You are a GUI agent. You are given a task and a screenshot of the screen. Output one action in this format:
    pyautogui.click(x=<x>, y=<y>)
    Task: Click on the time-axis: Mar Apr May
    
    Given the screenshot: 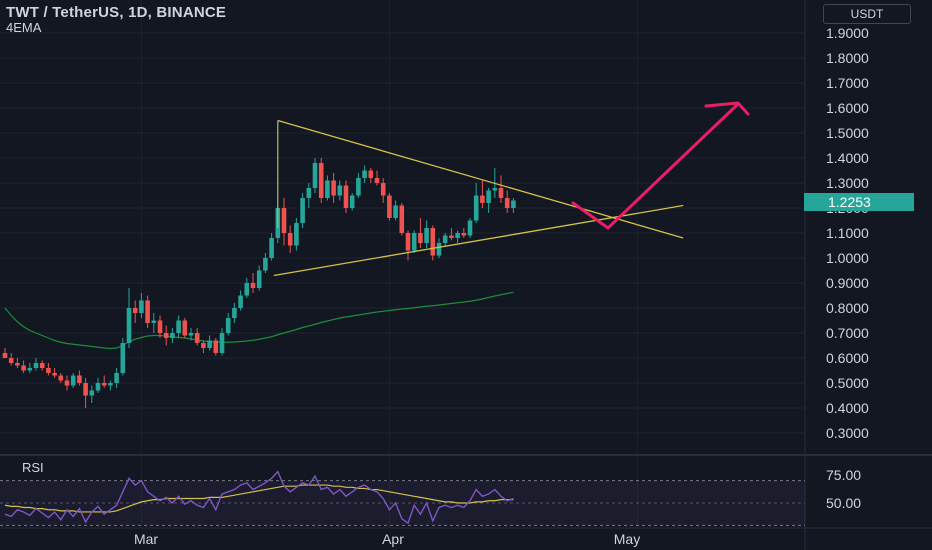 What is the action you would take?
    pyautogui.click(x=387, y=539)
    